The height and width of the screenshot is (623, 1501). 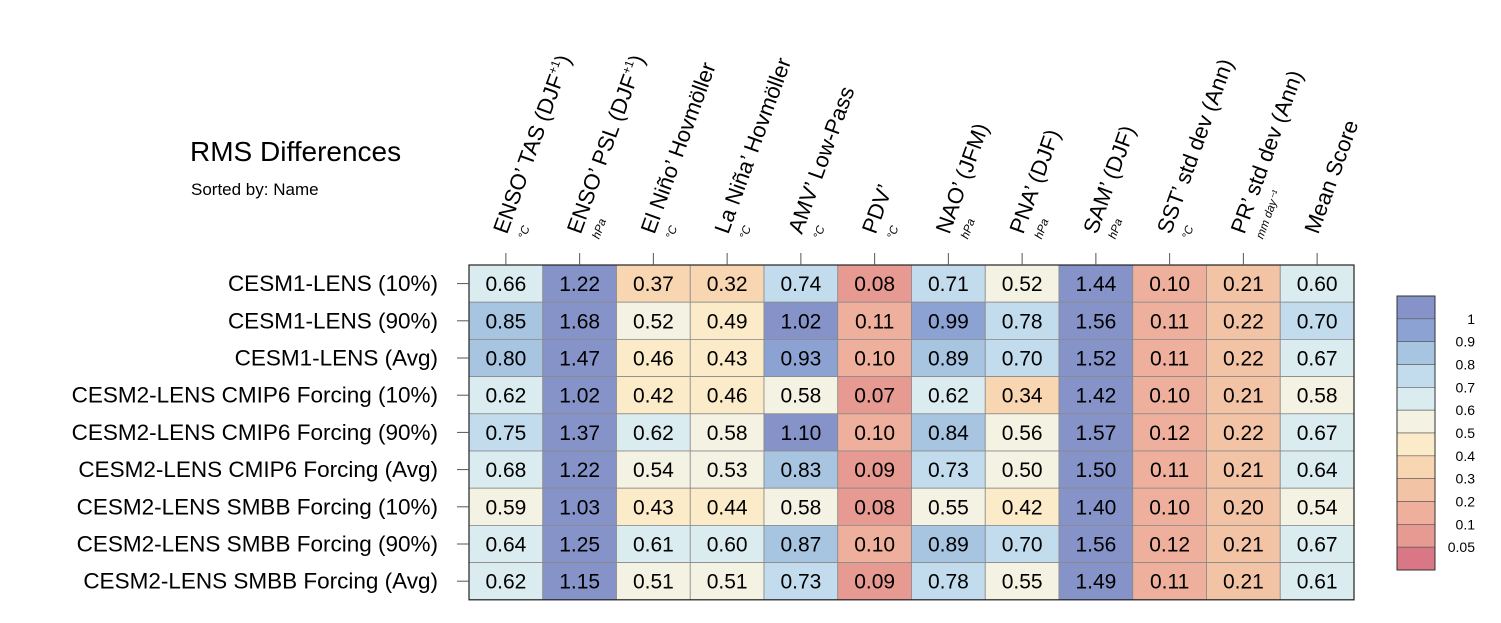 What do you see at coordinates (1466, 387) in the screenshot?
I see `colorbar-tick-label: 0.7` at bounding box center [1466, 387].